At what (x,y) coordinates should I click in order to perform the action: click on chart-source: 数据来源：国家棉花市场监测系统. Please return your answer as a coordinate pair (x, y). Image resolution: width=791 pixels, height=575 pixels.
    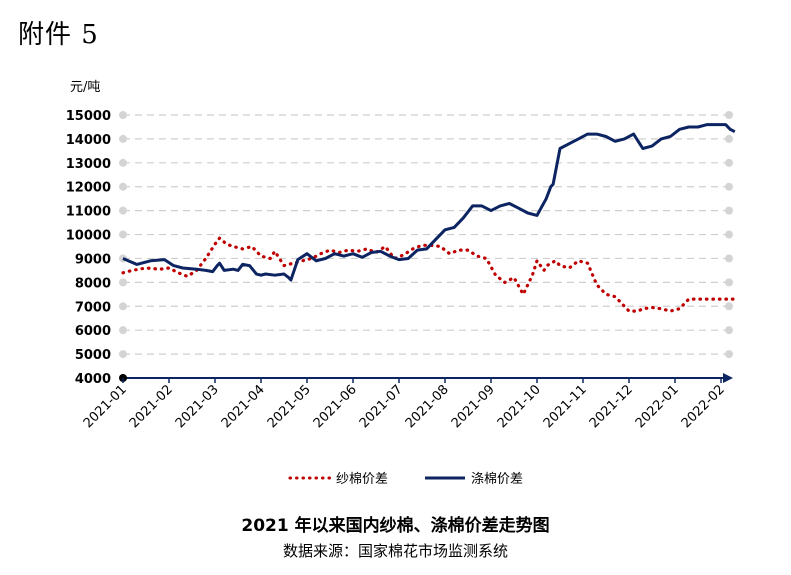
    Looking at the image, I should click on (395, 551).